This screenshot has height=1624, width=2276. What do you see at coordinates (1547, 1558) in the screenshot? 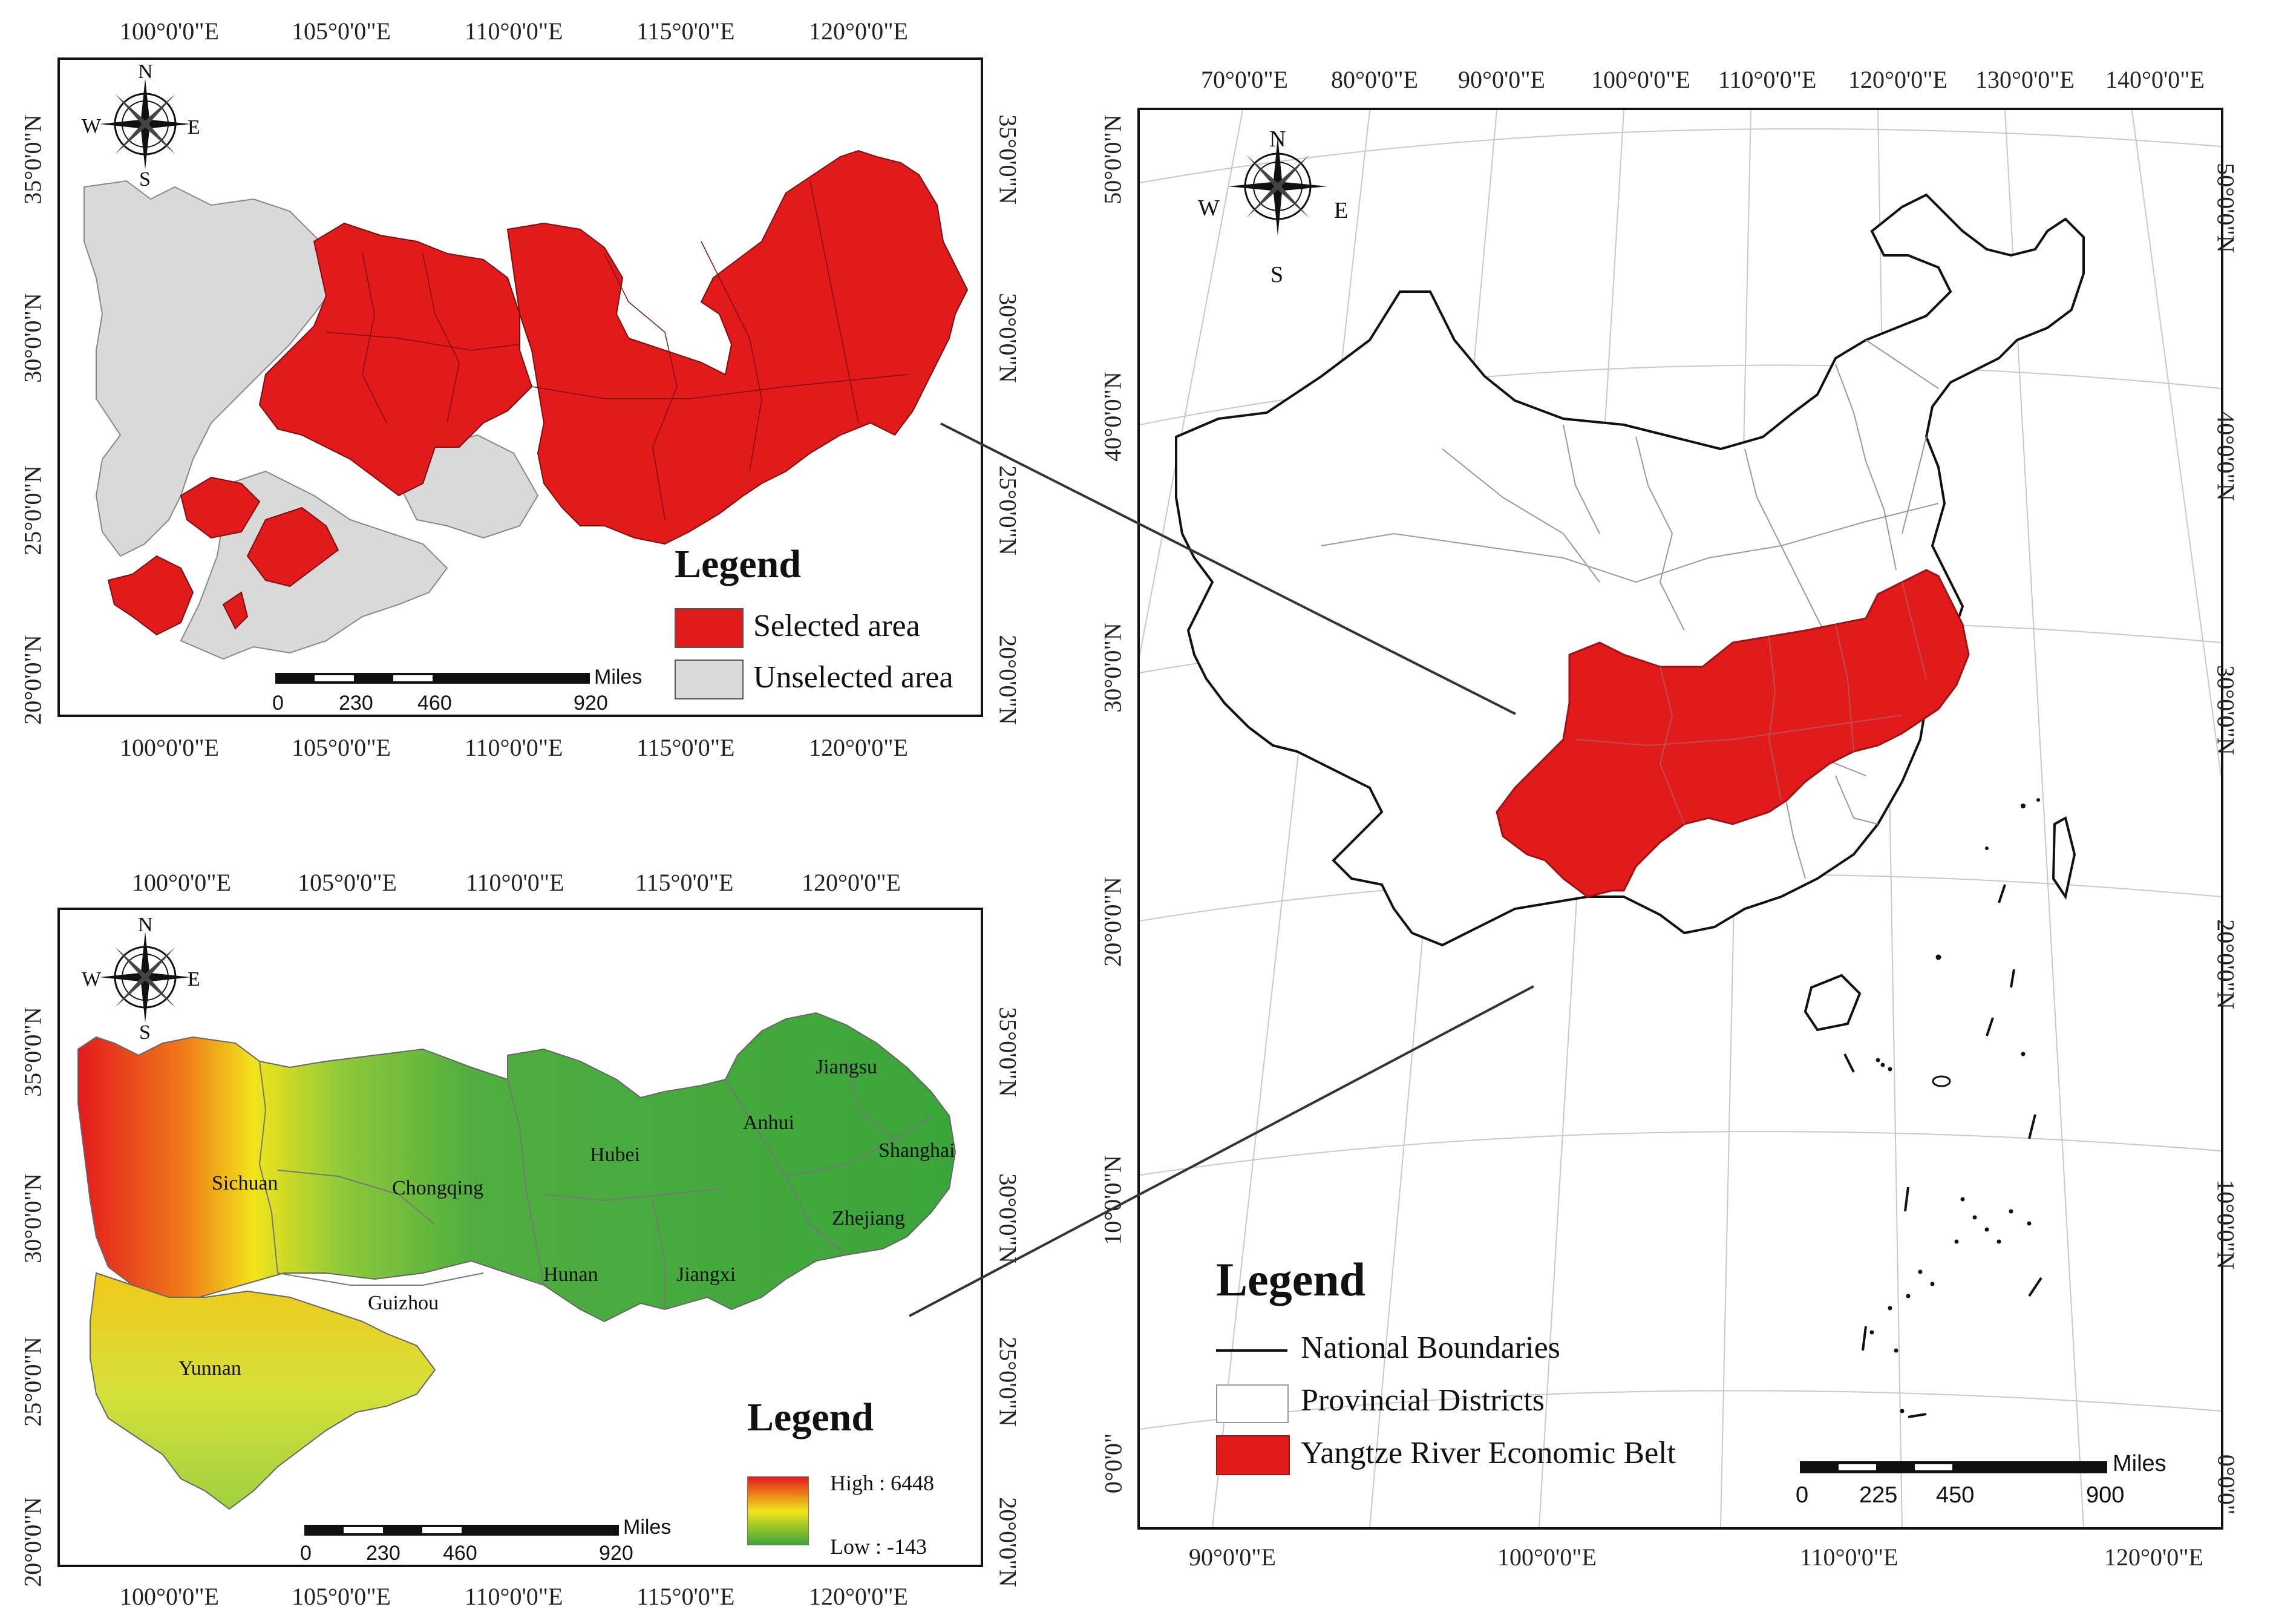
I see `map-c-bottom-lon-tick: 100°0'0"E` at bounding box center [1547, 1558].